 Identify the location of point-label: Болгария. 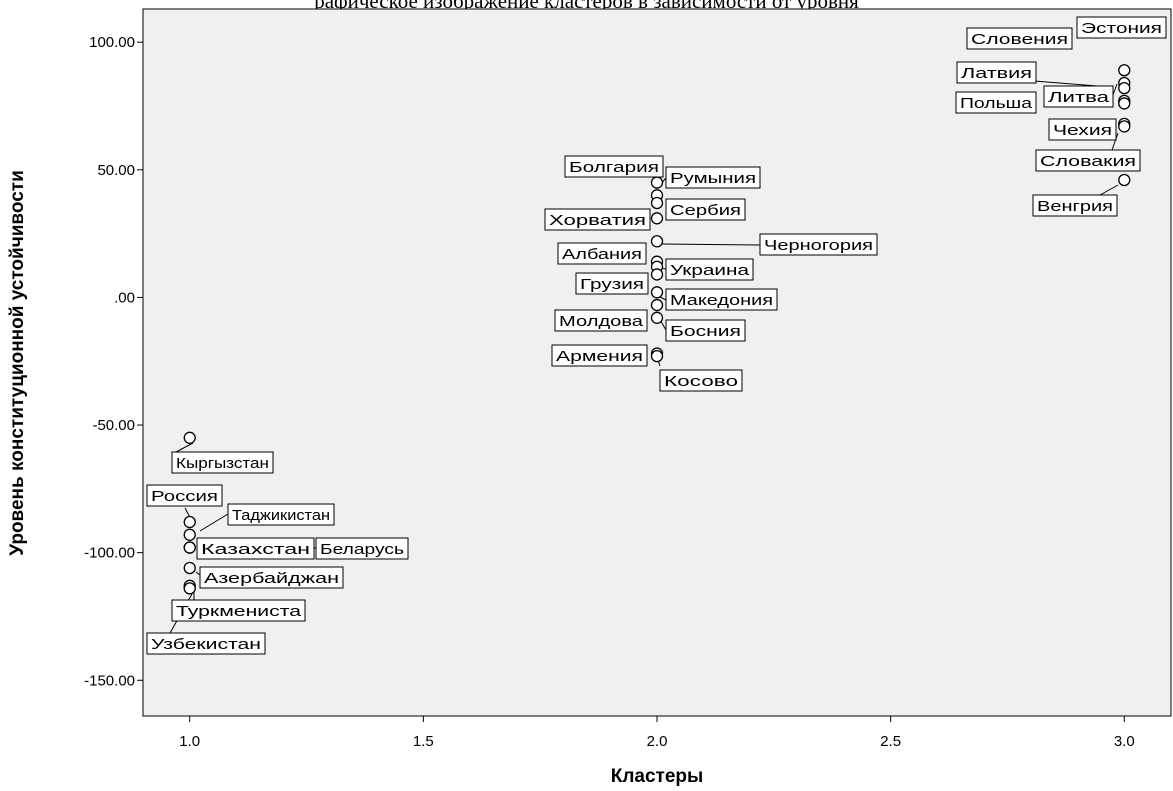
(614, 167).